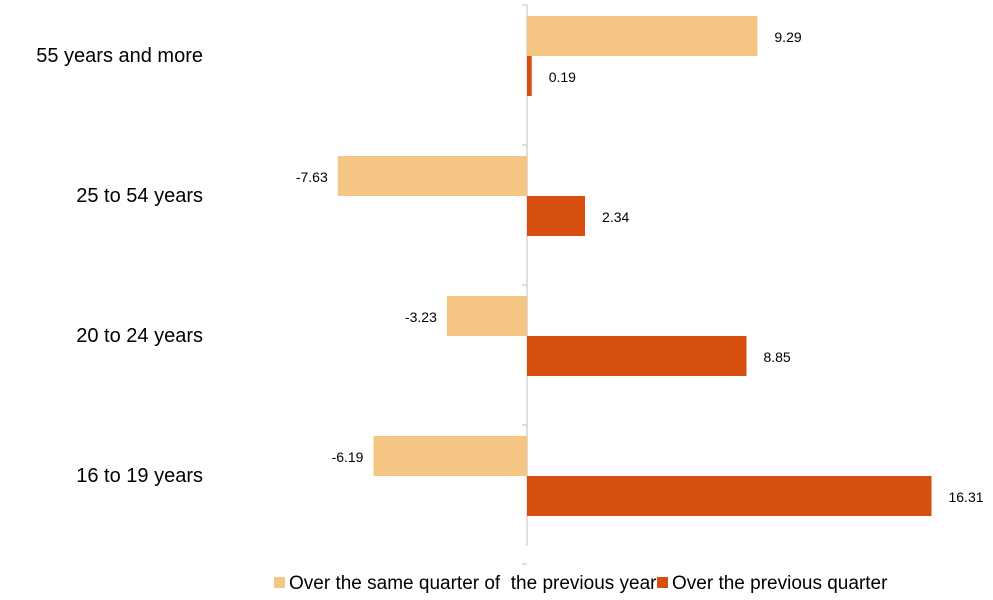 The width and height of the screenshot is (993, 600). I want to click on legend-swatch-previous-year, so click(279, 582).